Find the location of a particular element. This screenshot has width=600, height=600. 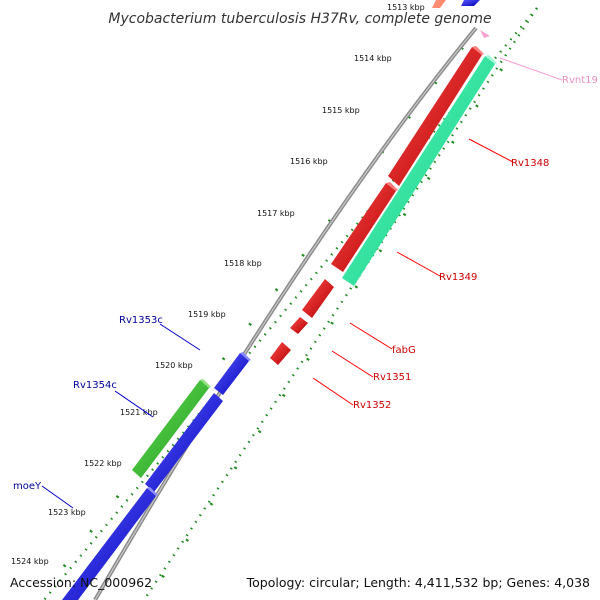

accession-text: Accession: NC_000962 is located at coordinates (81, 582).